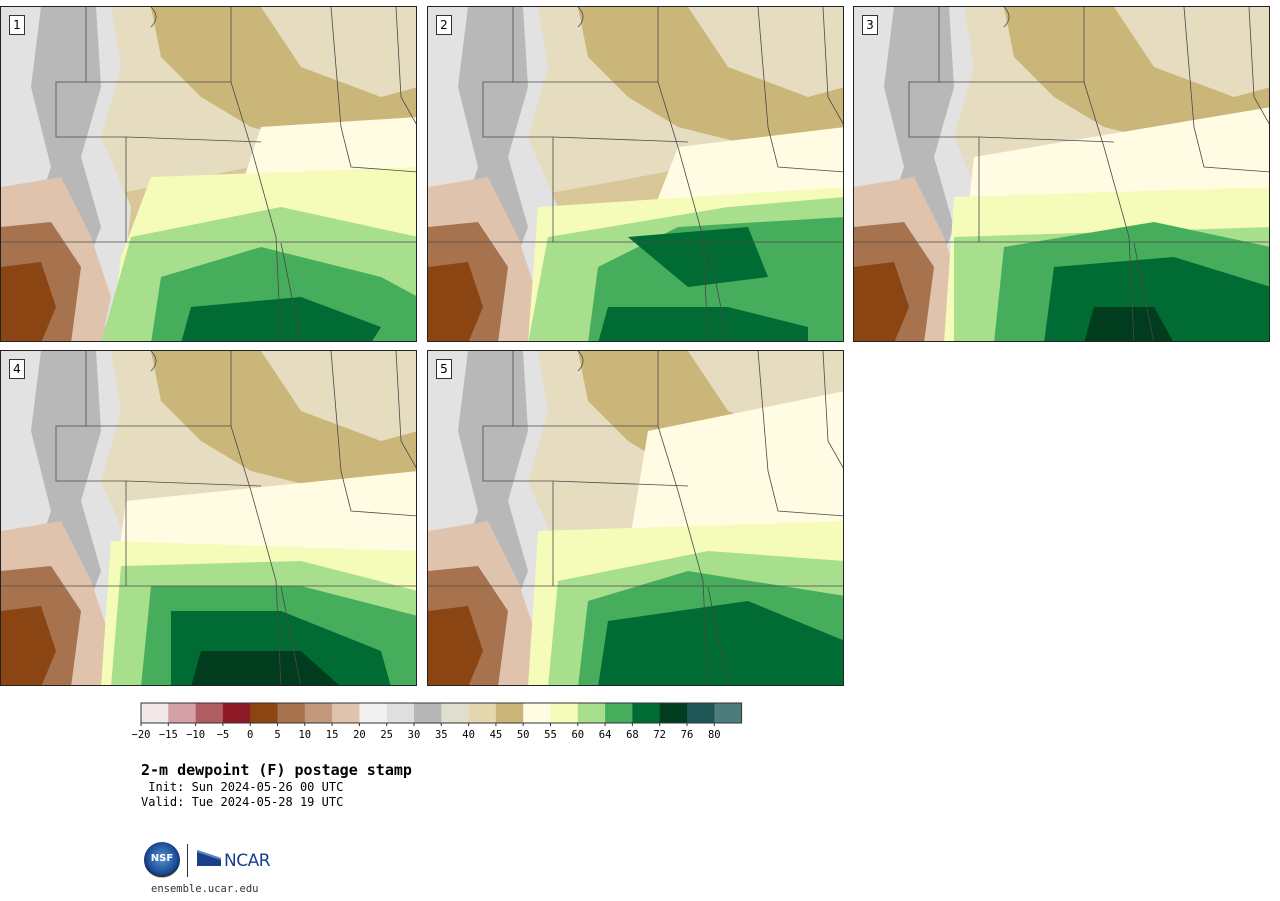  What do you see at coordinates (276, 770) in the screenshot?
I see `figure-title: 2-m dewpoint (F) postage stamp` at bounding box center [276, 770].